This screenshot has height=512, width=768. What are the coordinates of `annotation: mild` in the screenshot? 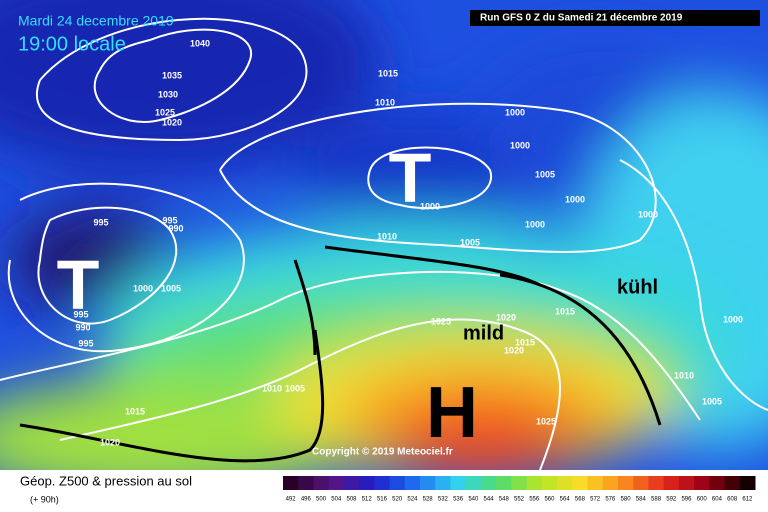 It's located at (483, 333).